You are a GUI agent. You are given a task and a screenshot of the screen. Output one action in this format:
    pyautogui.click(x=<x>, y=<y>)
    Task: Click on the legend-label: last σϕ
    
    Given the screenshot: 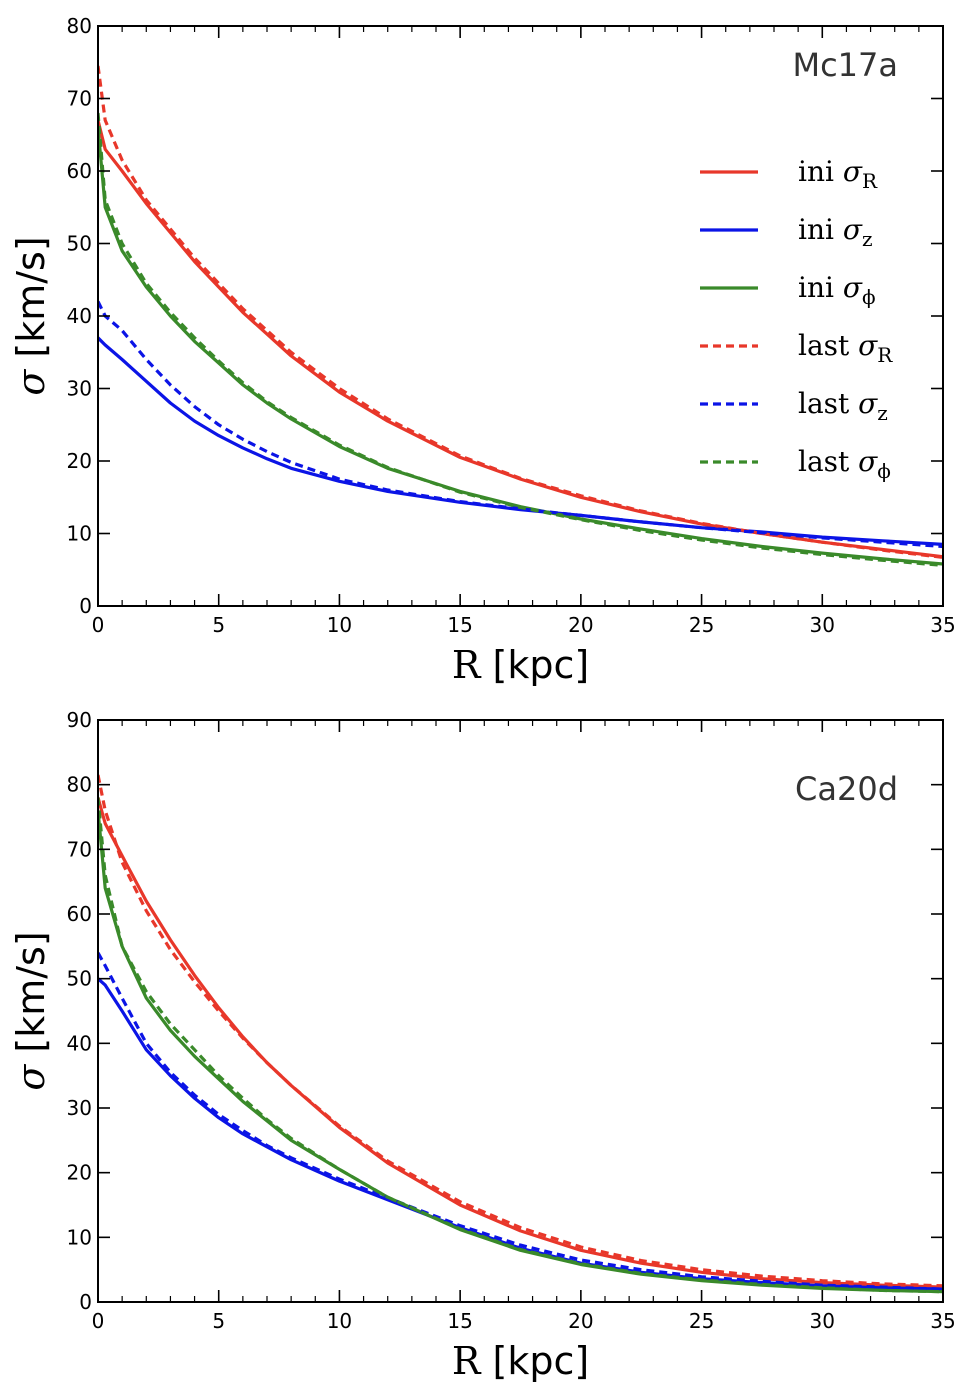 What is the action you would take?
    pyautogui.click(x=844, y=464)
    